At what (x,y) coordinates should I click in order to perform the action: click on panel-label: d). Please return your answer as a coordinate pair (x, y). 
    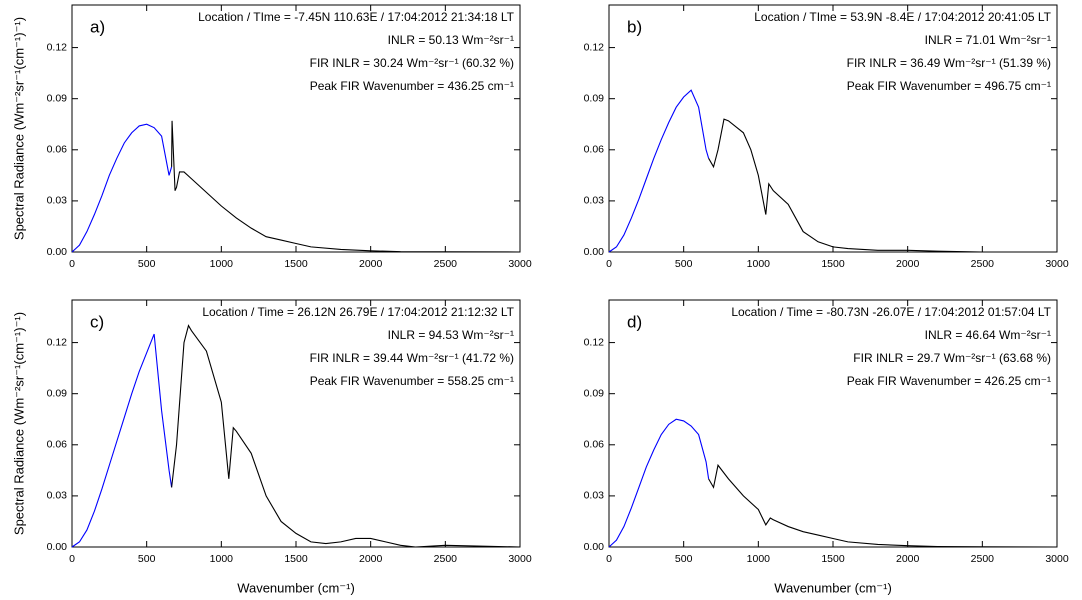
    Looking at the image, I should click on (634, 321).